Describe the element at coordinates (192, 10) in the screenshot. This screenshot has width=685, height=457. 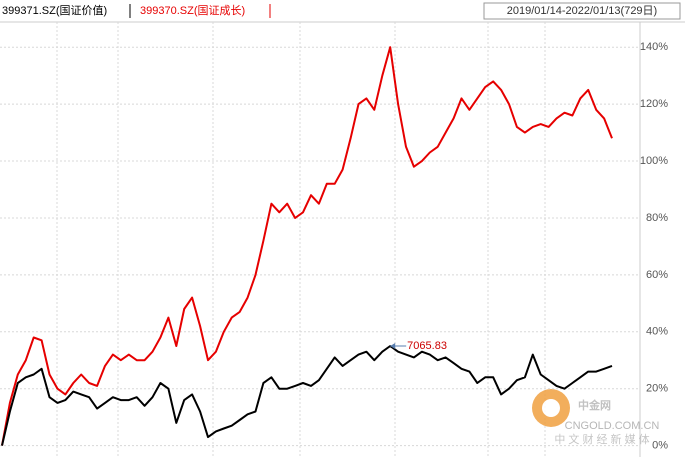
I see `legend-growth: 399370.SZ(国证成长)` at that location.